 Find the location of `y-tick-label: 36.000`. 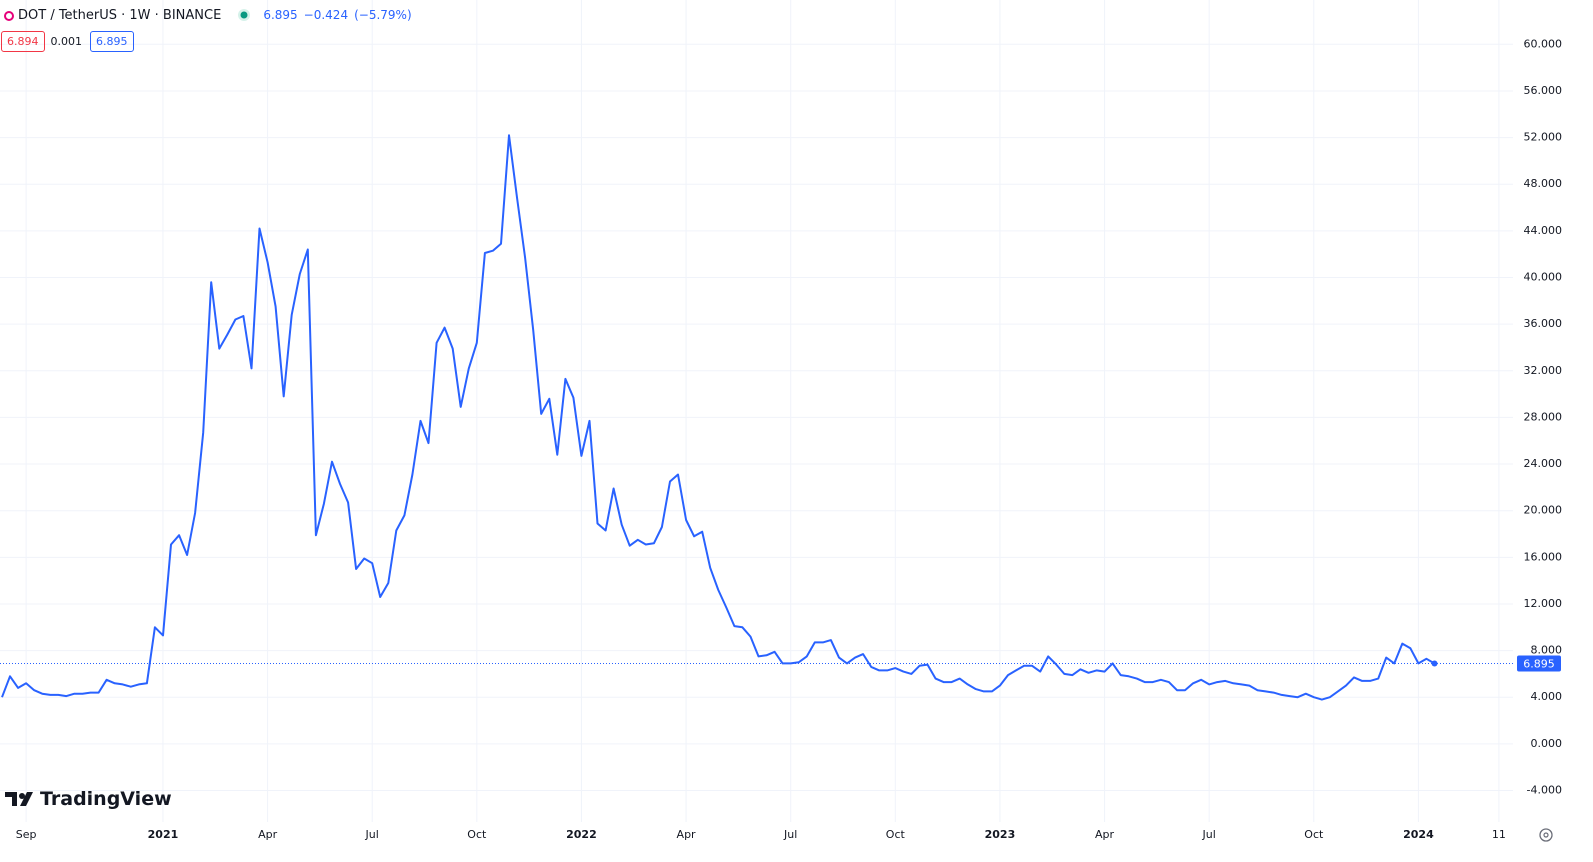

y-tick-label: 36.000 is located at coordinates (1543, 323).